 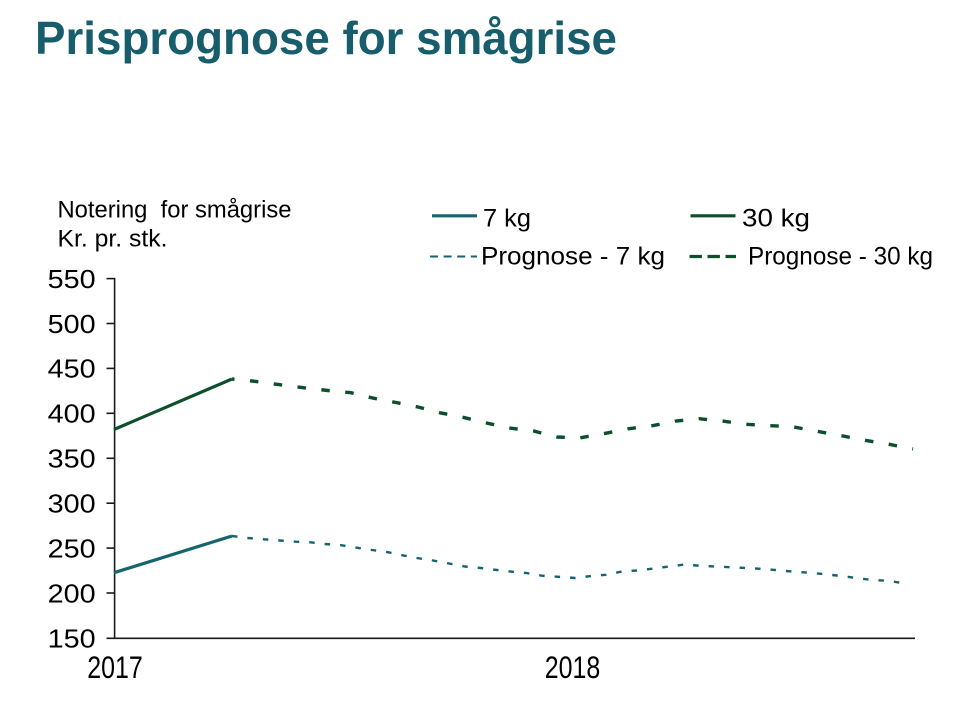 I want to click on svg-text: 30 kg, so click(x=776, y=219).